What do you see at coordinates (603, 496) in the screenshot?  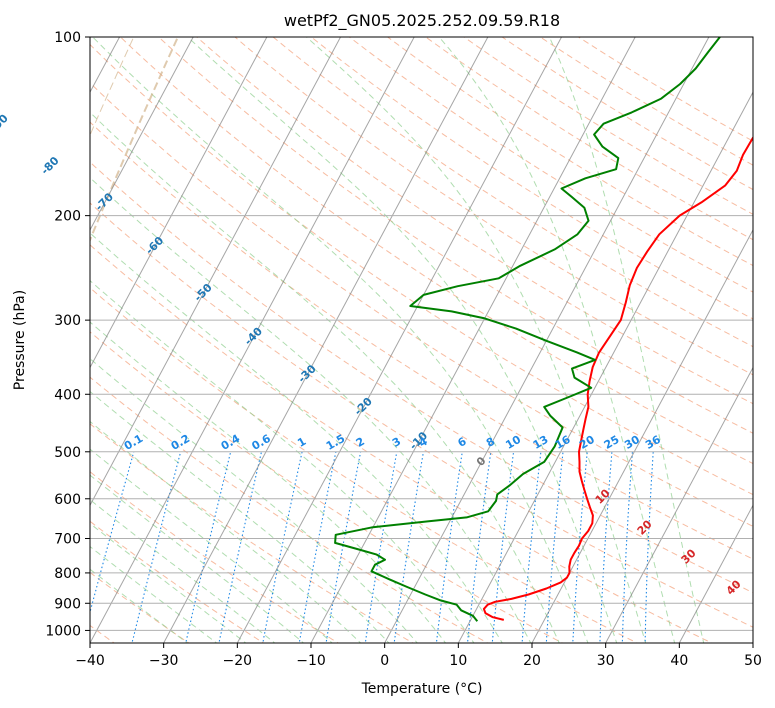 I see `dry-adiabat-label: 10` at bounding box center [603, 496].